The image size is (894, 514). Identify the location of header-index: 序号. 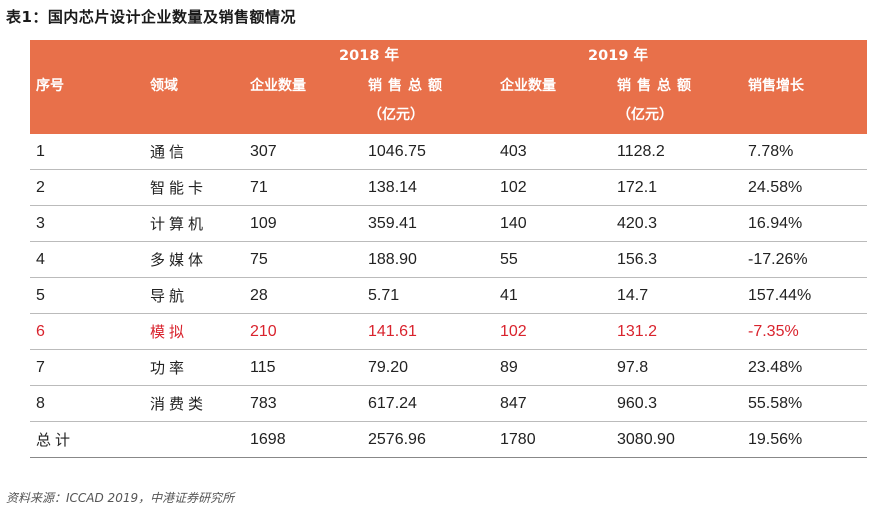
(87, 85).